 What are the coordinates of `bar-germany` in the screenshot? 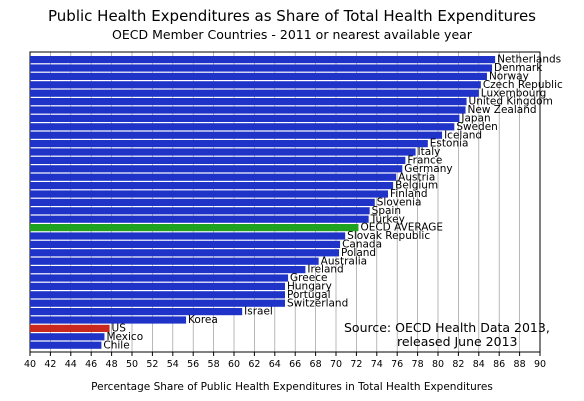 It's located at (216, 169).